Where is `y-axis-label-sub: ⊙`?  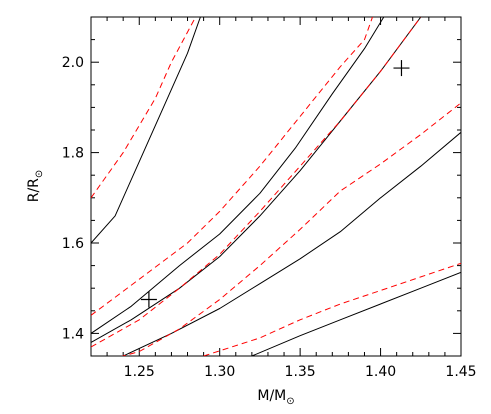 y-axis-label-sub: ⊙ is located at coordinates (39, 174).